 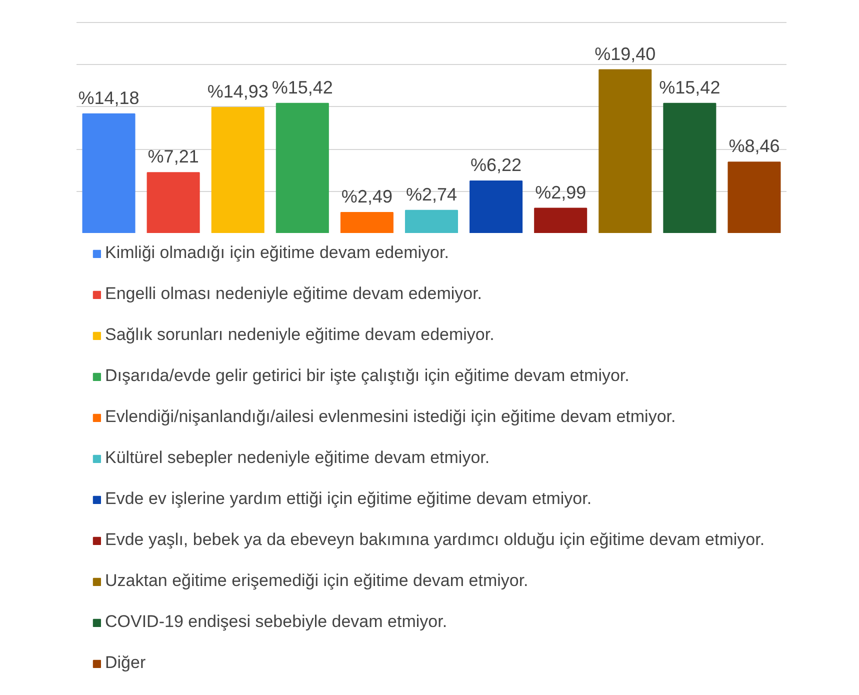 What do you see at coordinates (299, 335) in the screenshot?
I see `legend-label: Sağlık sorunları nedeniyle eğitime devam edemiyor.` at bounding box center [299, 335].